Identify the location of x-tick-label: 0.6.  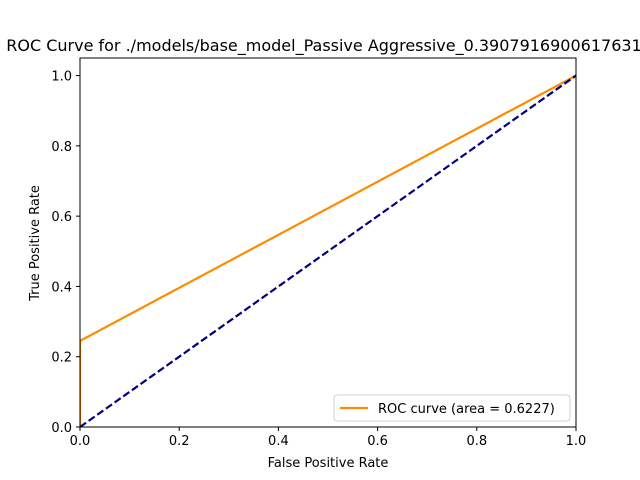
(377, 441).